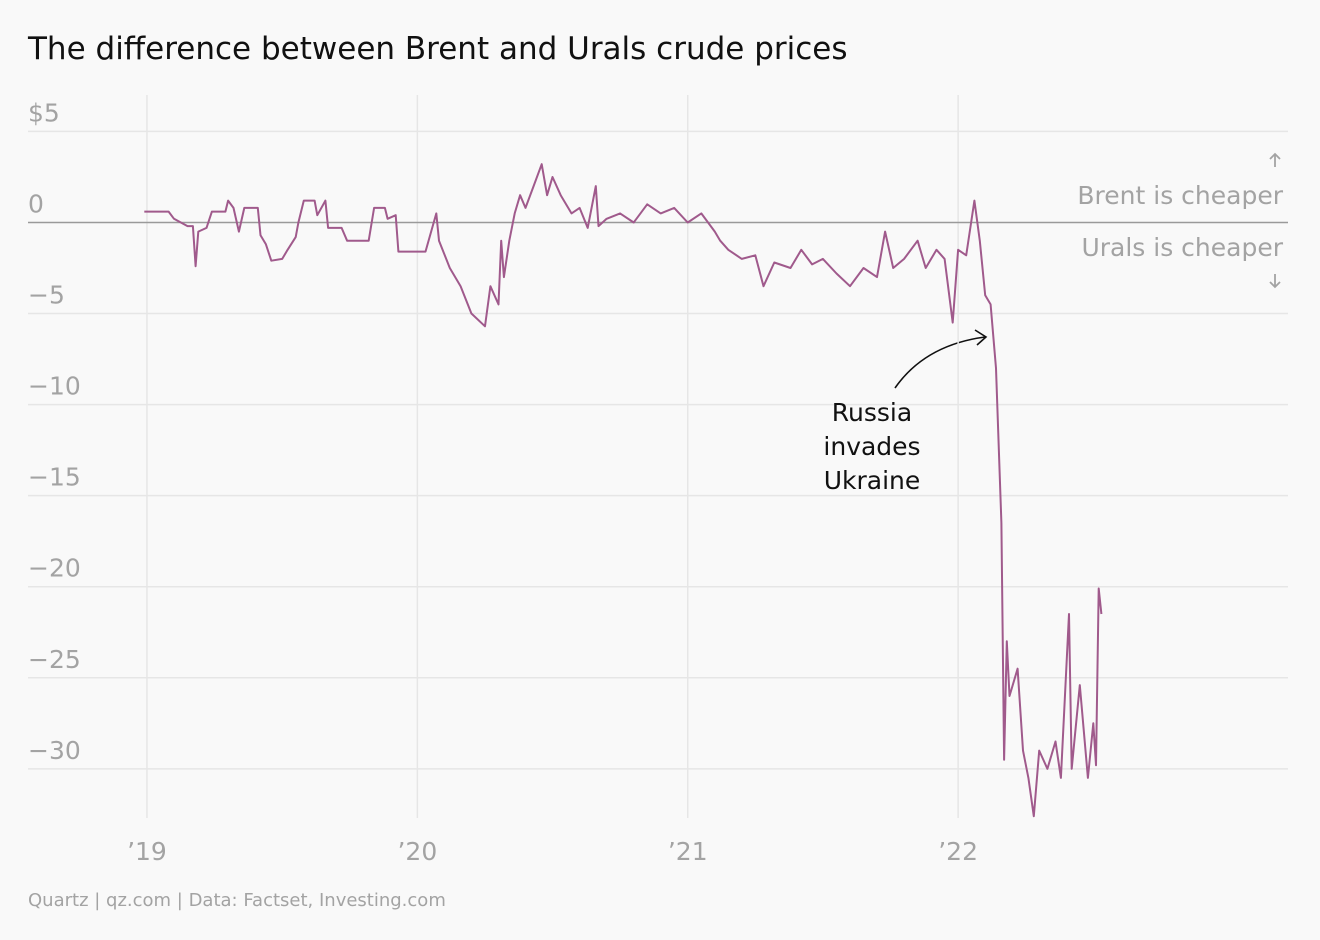 This screenshot has width=1320, height=940. Describe the element at coordinates (54, 386) in the screenshot. I see `y-tick-label: −10` at that location.